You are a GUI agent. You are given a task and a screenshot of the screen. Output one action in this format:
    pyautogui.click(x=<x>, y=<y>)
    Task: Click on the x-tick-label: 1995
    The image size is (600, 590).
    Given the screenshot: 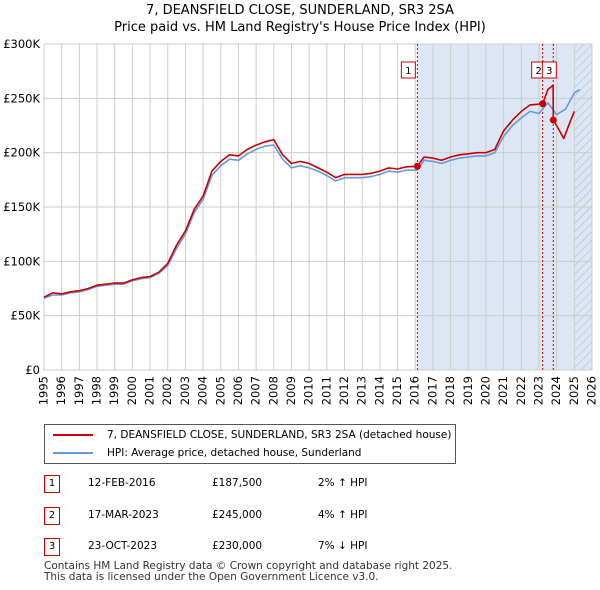 What is the action you would take?
    pyautogui.click(x=44, y=390)
    